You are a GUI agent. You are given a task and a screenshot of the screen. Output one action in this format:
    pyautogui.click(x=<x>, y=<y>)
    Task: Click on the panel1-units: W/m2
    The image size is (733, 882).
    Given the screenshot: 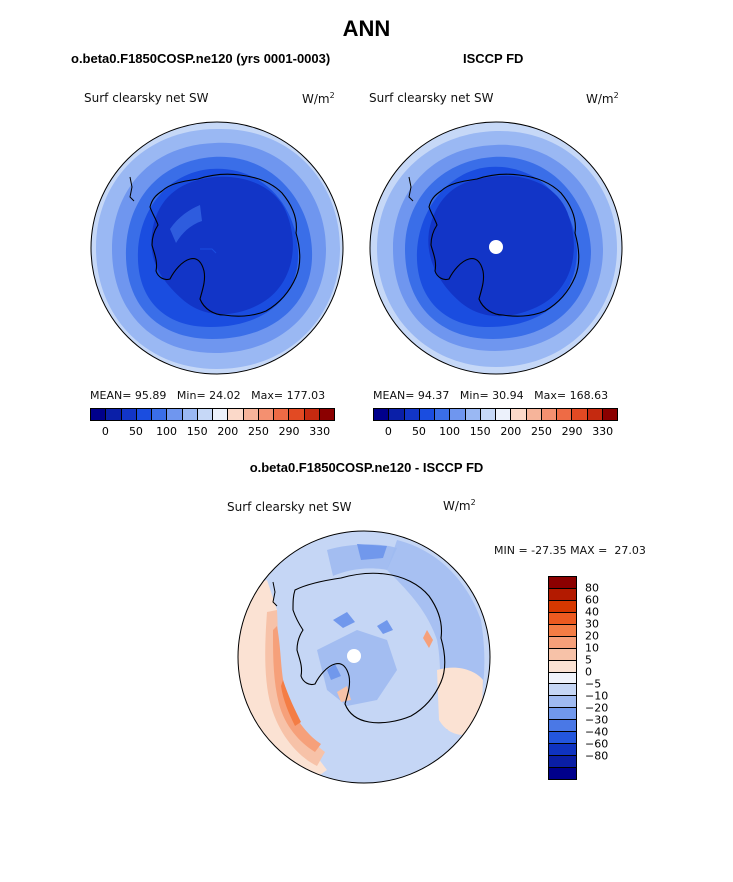 What is the action you would take?
    pyautogui.click(x=318, y=98)
    